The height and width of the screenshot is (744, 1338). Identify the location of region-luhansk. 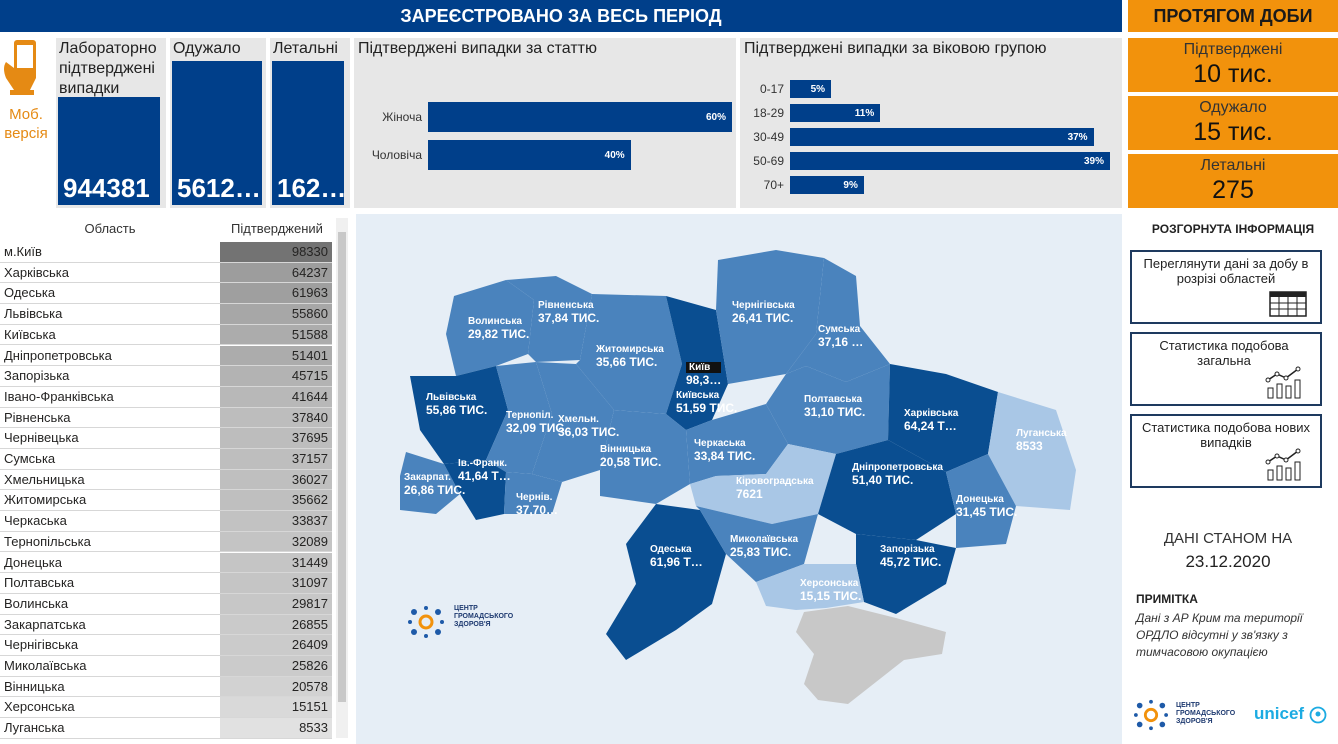
(1032, 451).